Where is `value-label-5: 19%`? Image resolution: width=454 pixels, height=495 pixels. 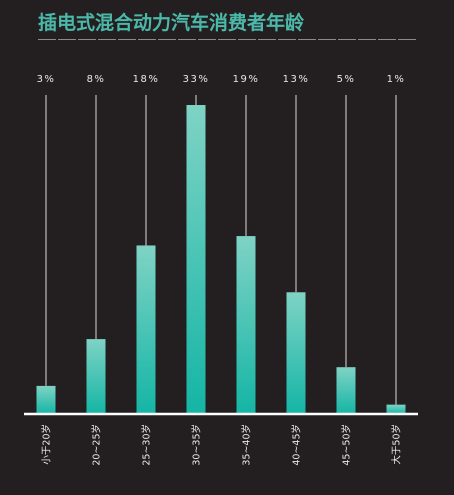
value-label-5: 19% is located at coordinates (246, 79).